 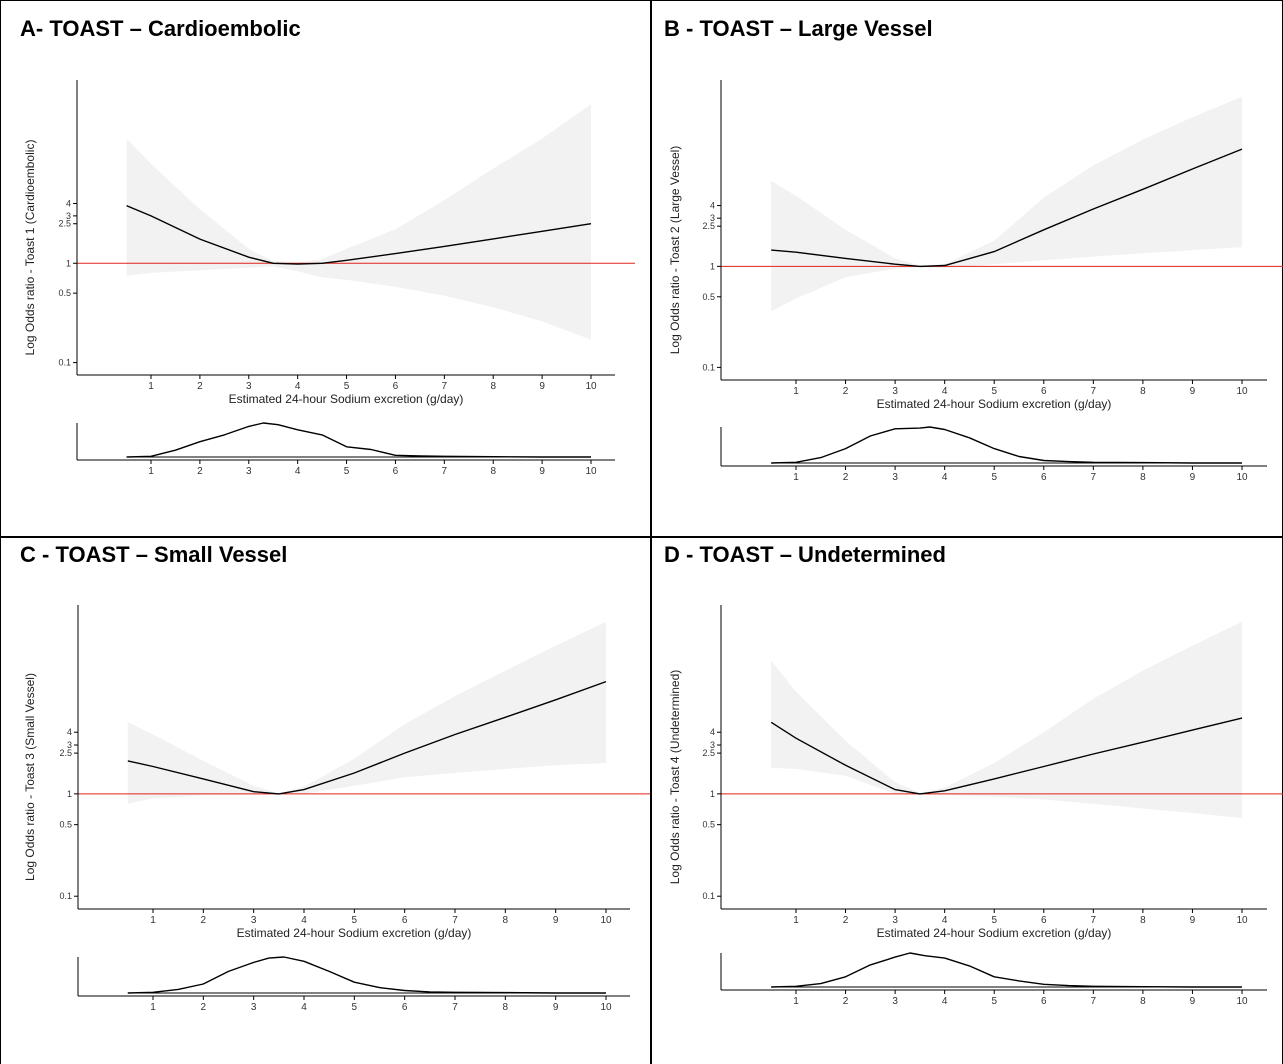 I want to click on frame-middle-vertical, so click(x=651, y=532).